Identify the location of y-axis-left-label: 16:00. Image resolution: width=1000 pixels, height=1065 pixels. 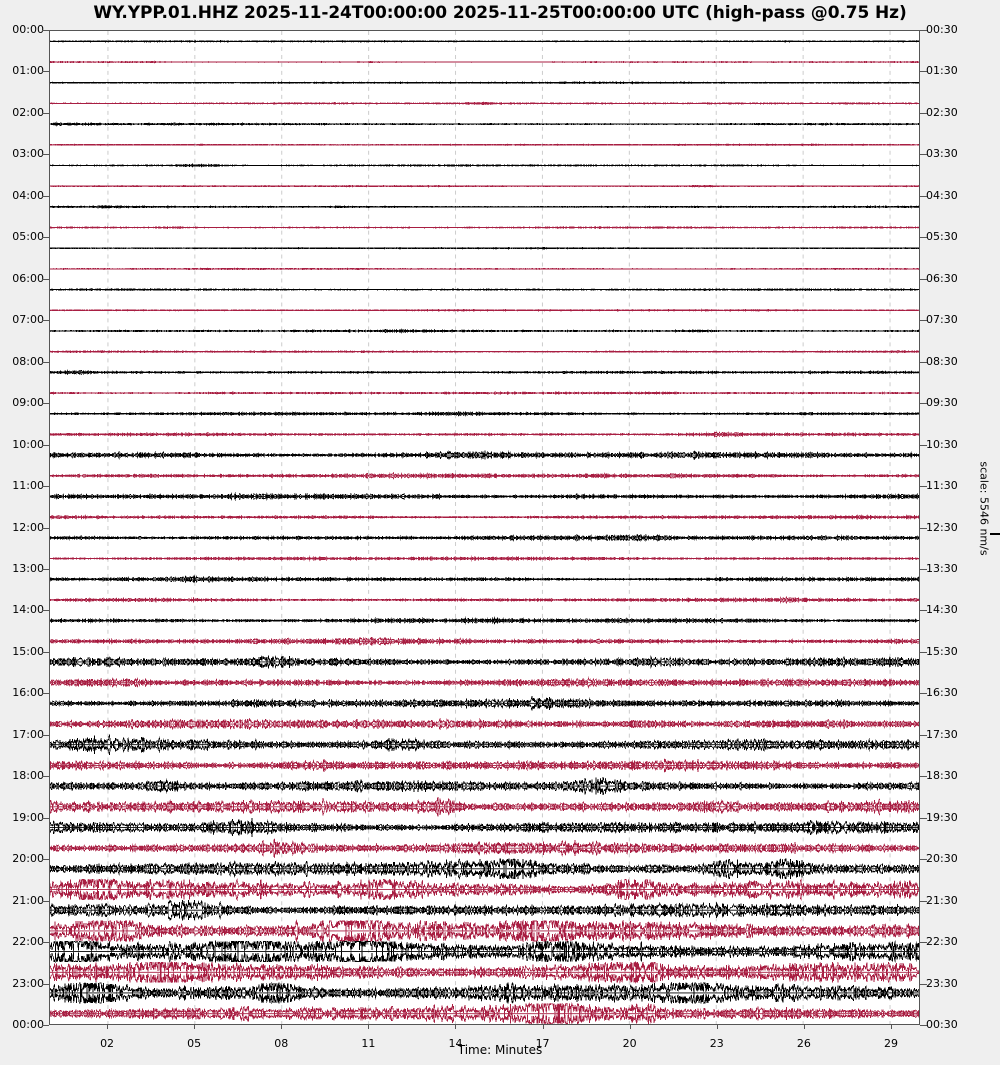
(28, 693).